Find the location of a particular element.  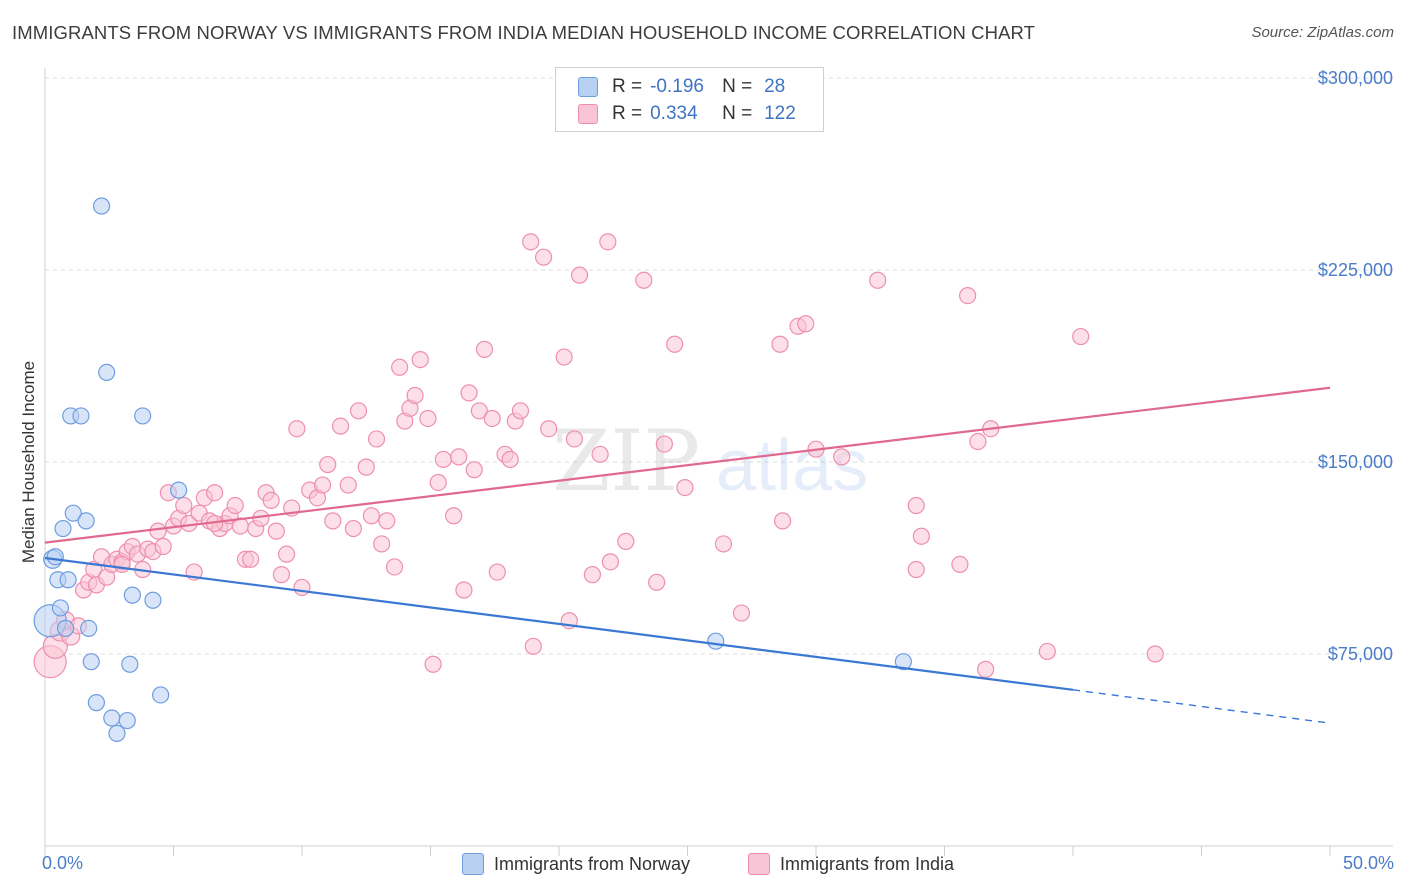

india-r-value: 0.334 is located at coordinates (674, 113).